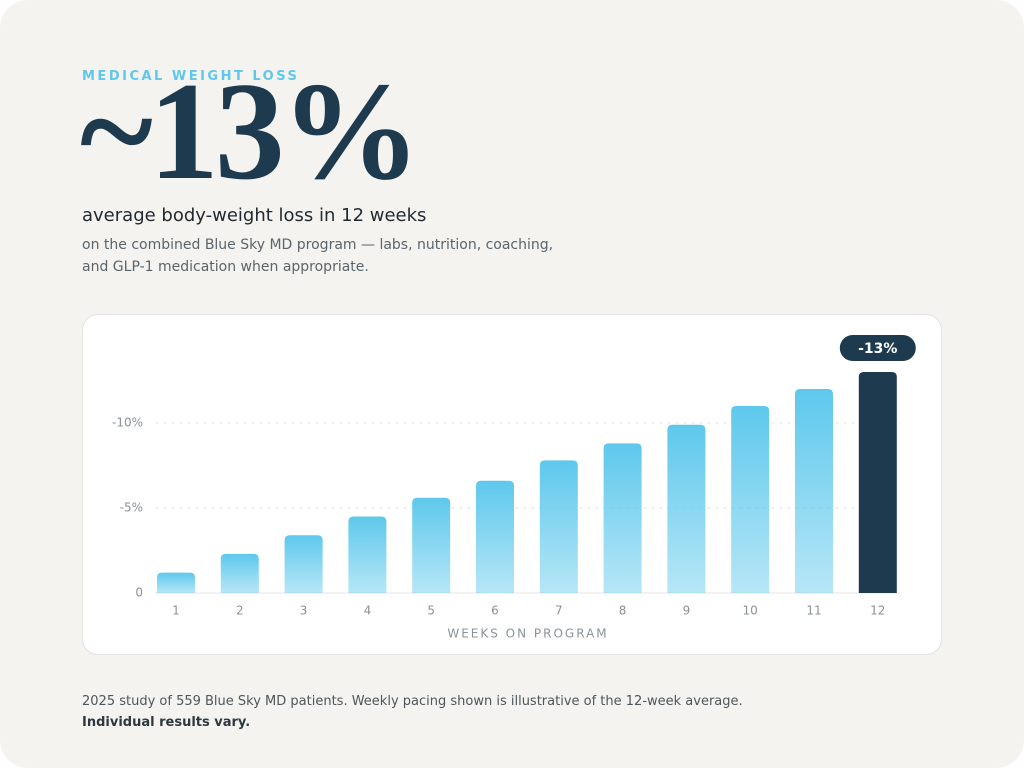 This screenshot has width=1024, height=768. What do you see at coordinates (139, 593) in the screenshot?
I see `y-tick-label: 0` at bounding box center [139, 593].